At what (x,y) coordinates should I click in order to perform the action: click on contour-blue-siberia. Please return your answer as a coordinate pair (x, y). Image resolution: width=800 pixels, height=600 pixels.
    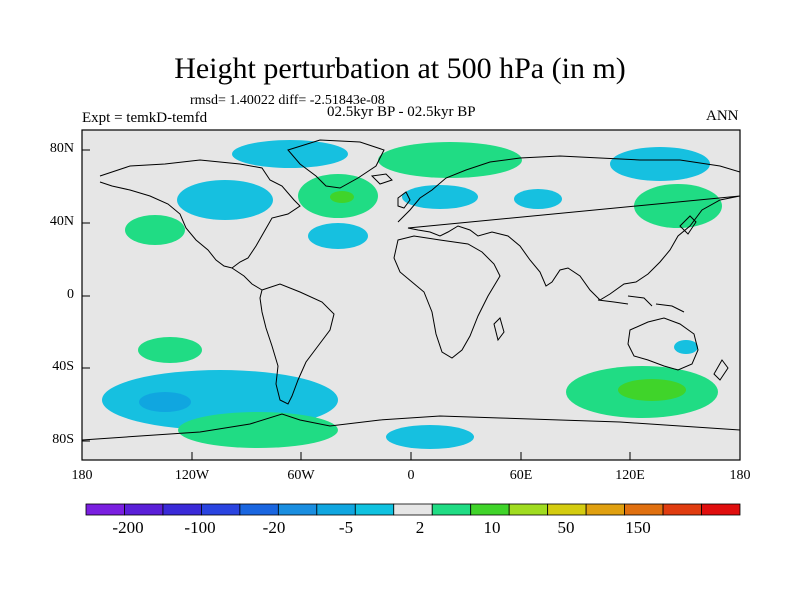
    Looking at the image, I should click on (660, 164).